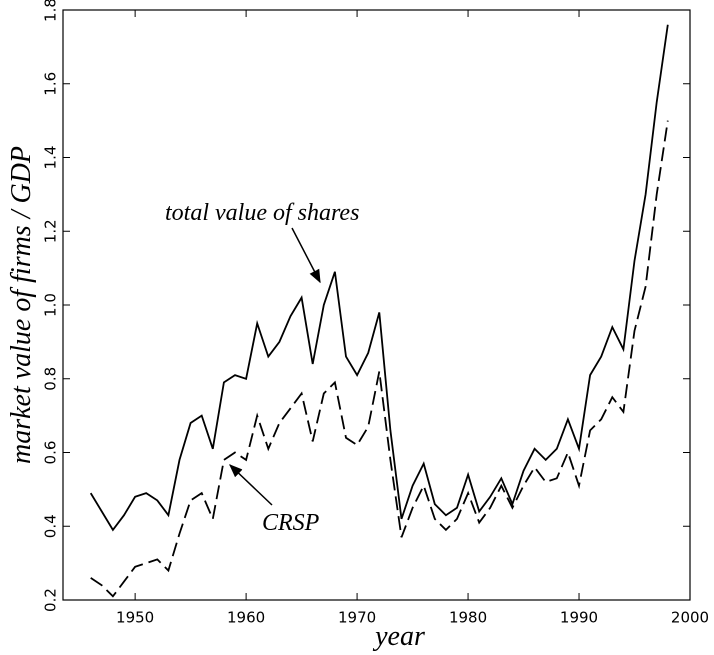  What do you see at coordinates (51, 600) in the screenshot?
I see `y-tick-label: 0.2` at bounding box center [51, 600].